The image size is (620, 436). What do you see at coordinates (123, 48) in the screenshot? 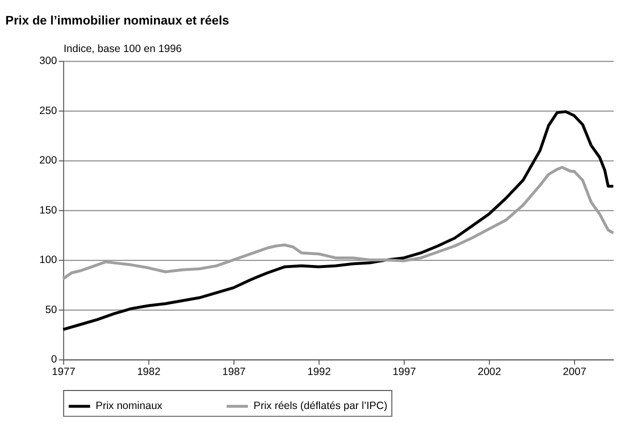
I see `y-axis-title: Indice, base 100 en 1996` at bounding box center [123, 48].